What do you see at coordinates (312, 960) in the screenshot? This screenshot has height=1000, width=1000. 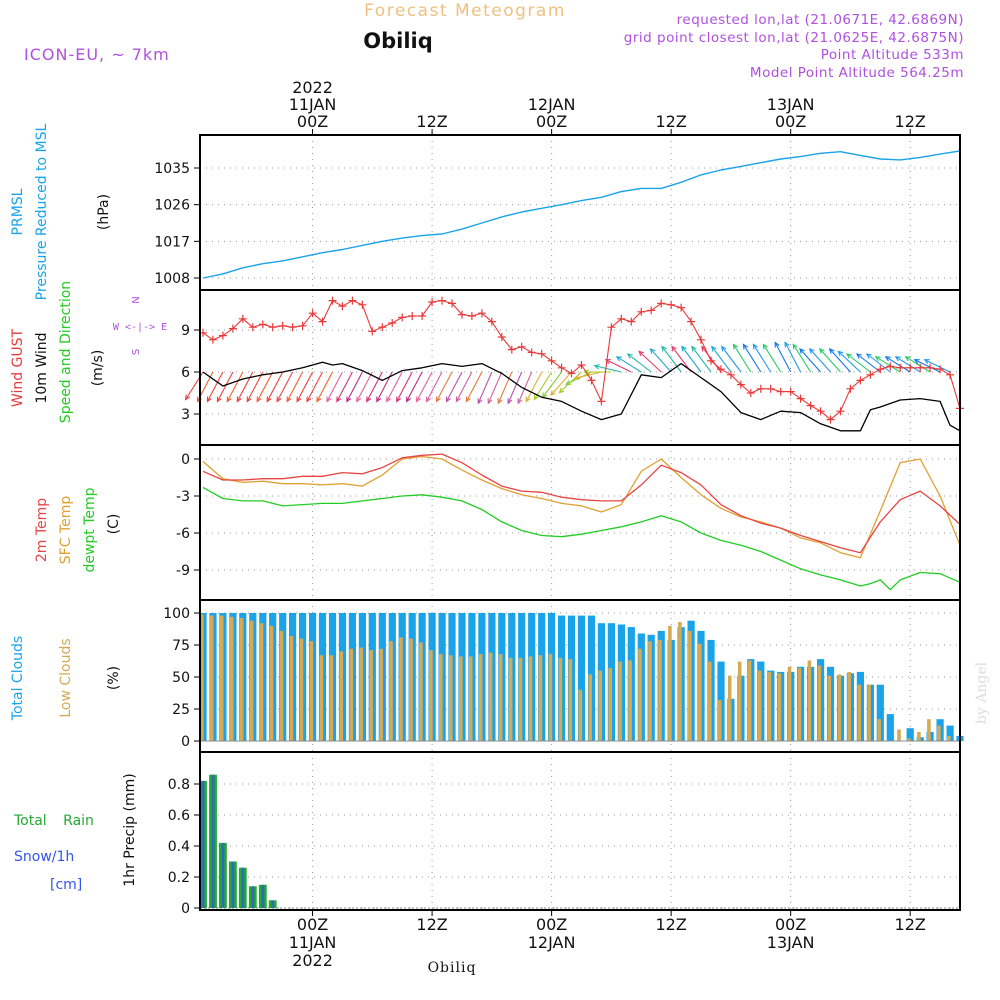 I see `bottom-time-label: 2022` at bounding box center [312, 960].